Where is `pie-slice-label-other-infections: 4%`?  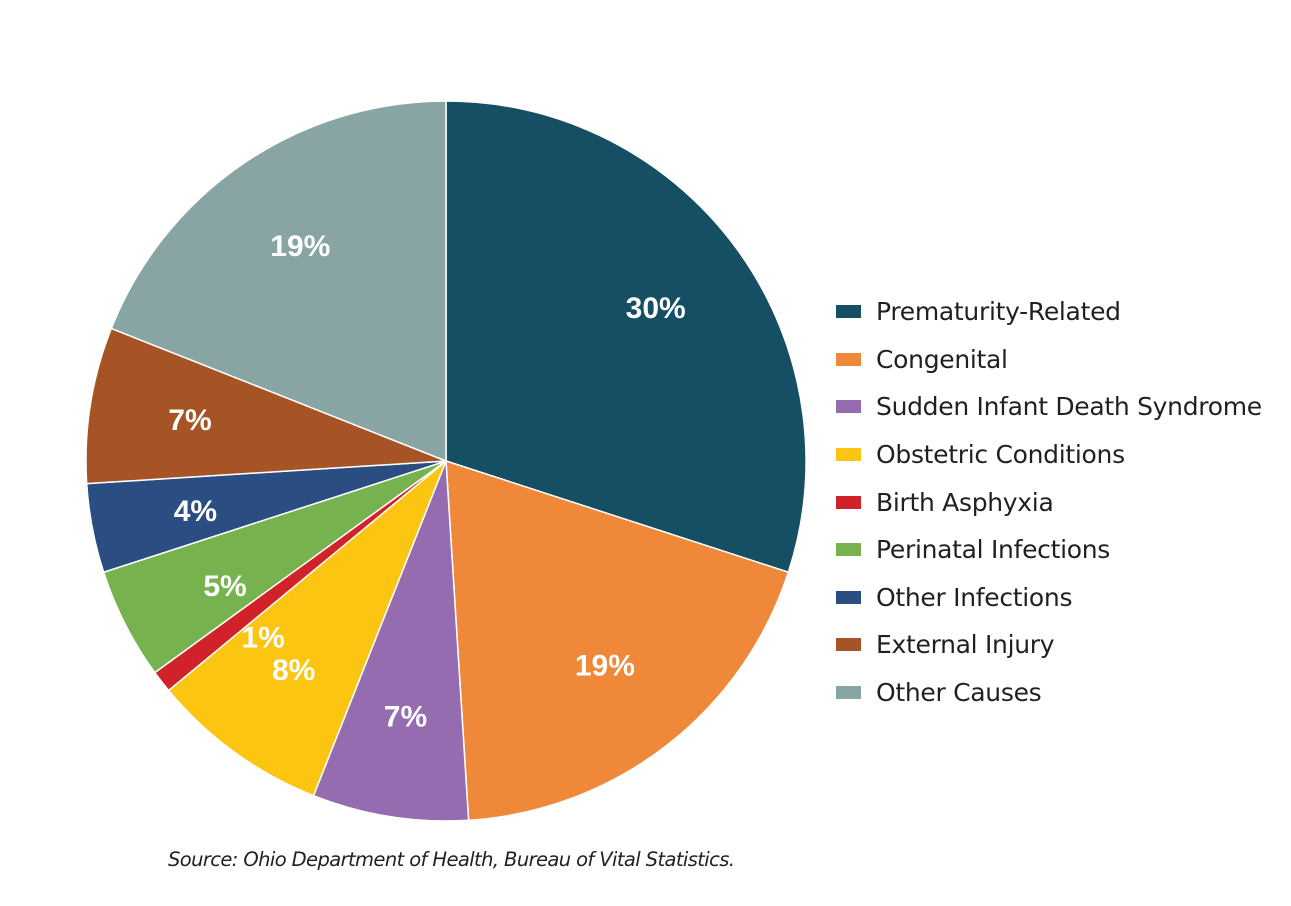
pie-slice-label-other-infections: 4% is located at coordinates (195, 511).